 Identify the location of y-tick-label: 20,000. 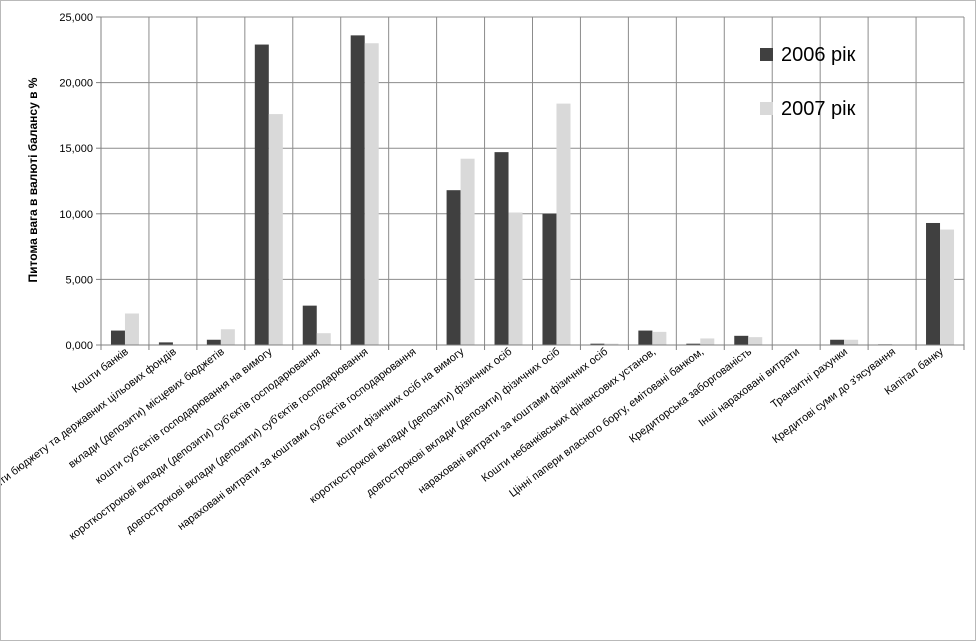
(76, 84).